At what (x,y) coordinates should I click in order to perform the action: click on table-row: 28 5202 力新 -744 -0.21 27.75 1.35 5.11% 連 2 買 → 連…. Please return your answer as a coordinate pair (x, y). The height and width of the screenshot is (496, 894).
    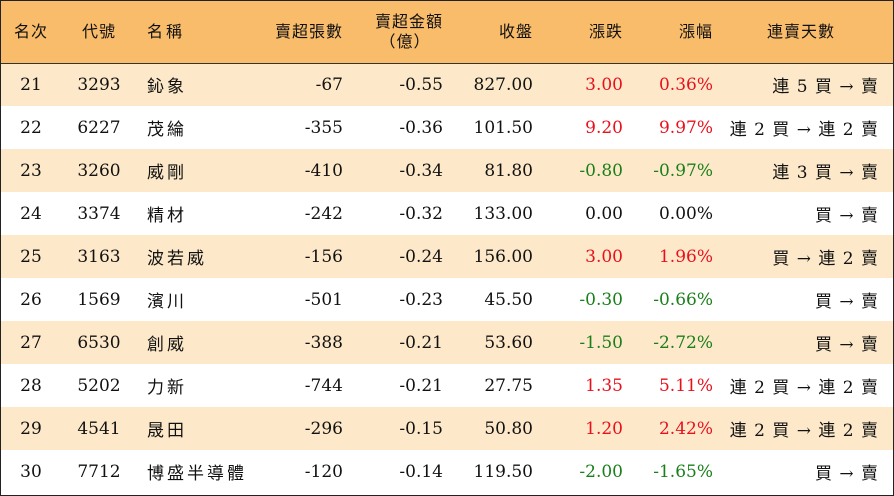
    Looking at the image, I should click on (447, 385).